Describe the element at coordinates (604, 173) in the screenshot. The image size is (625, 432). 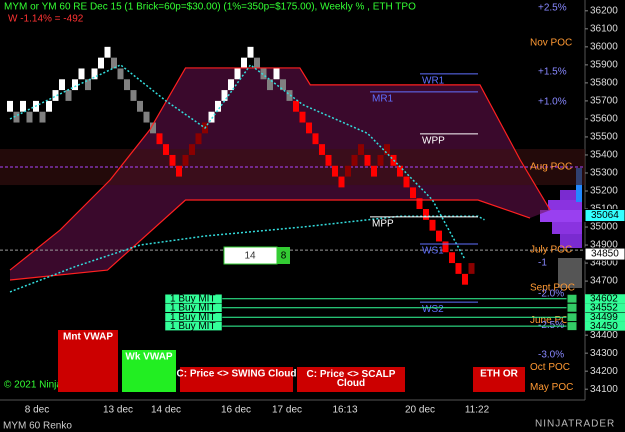
I see `y-tick-label: 35300` at that location.